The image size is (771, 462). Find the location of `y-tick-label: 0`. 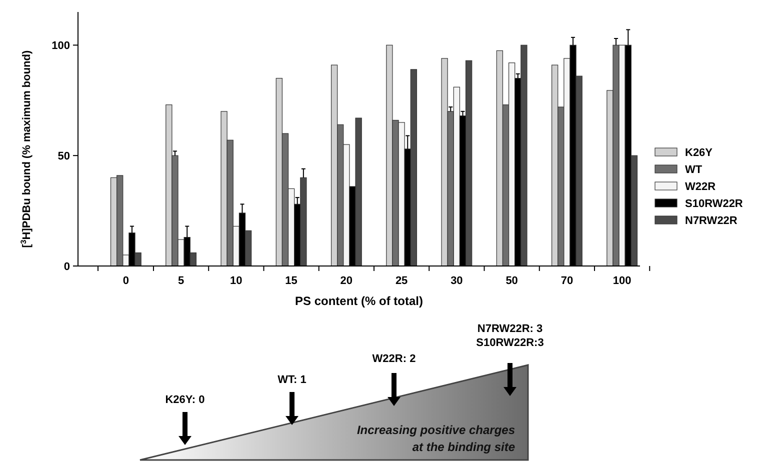

y-tick-label: 0 is located at coordinates (67, 266).